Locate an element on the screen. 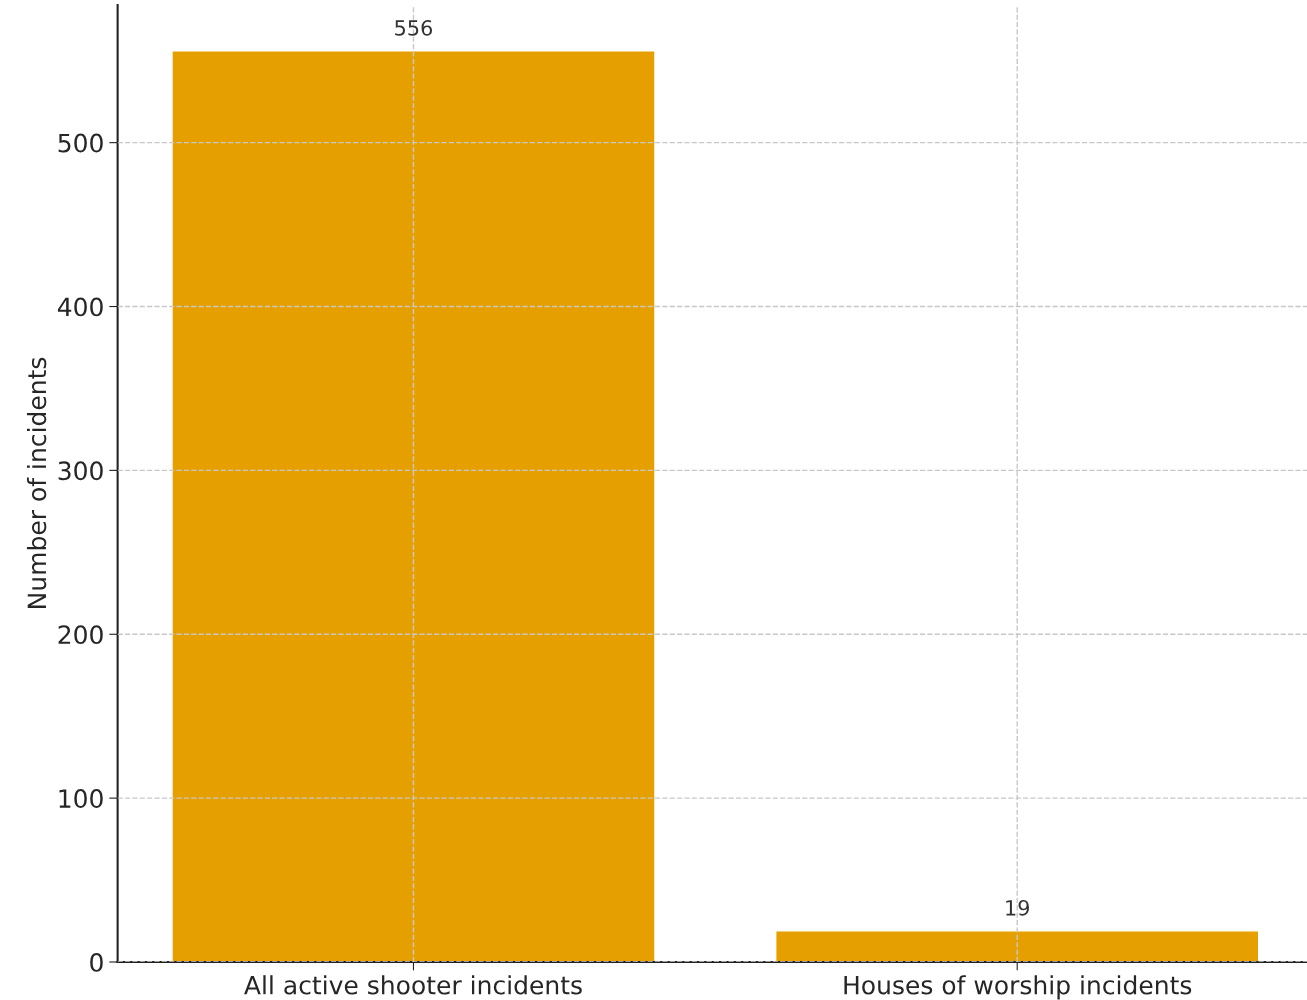  y-tick-label: 300 is located at coordinates (80, 471).